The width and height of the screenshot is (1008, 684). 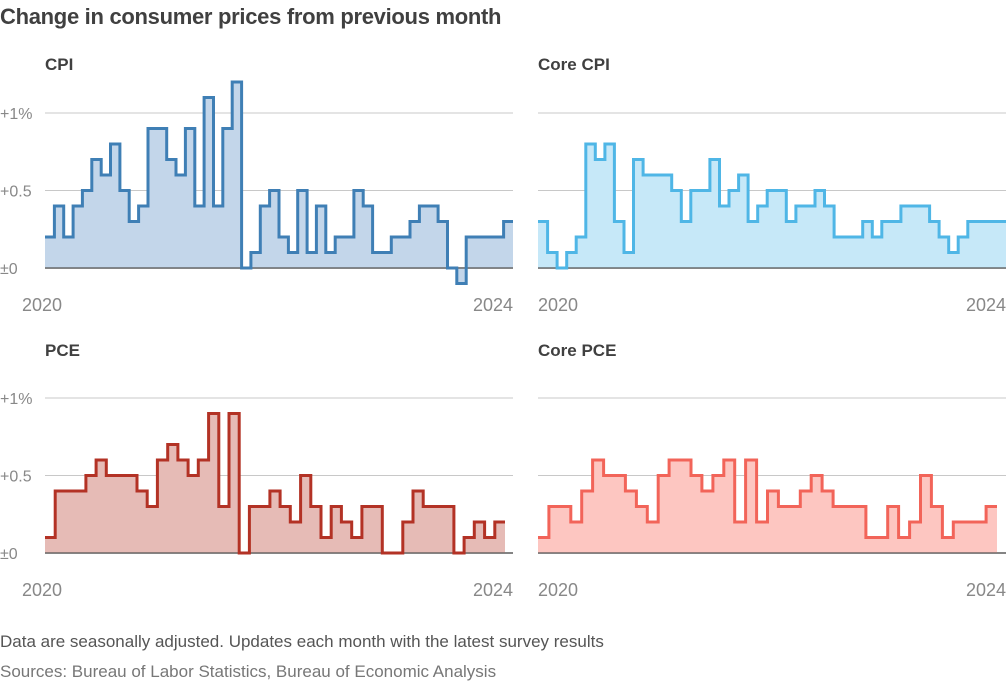 I want to click on panel-title: Core CPI, so click(x=574, y=64).